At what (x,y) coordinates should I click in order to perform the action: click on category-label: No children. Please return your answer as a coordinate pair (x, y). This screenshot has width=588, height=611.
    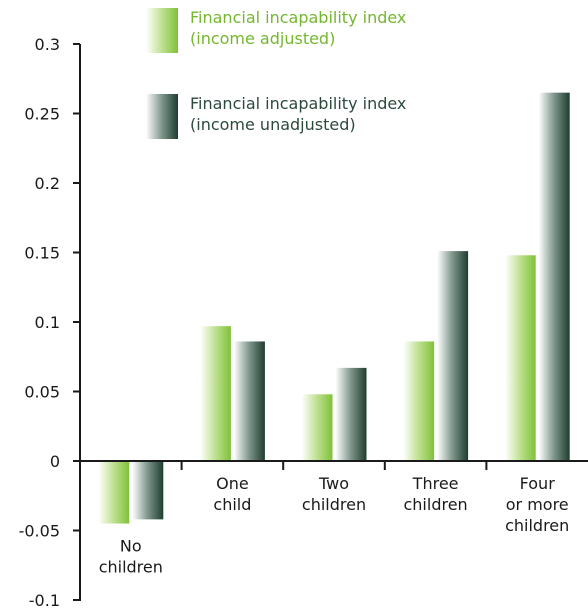
    Looking at the image, I should click on (131, 557).